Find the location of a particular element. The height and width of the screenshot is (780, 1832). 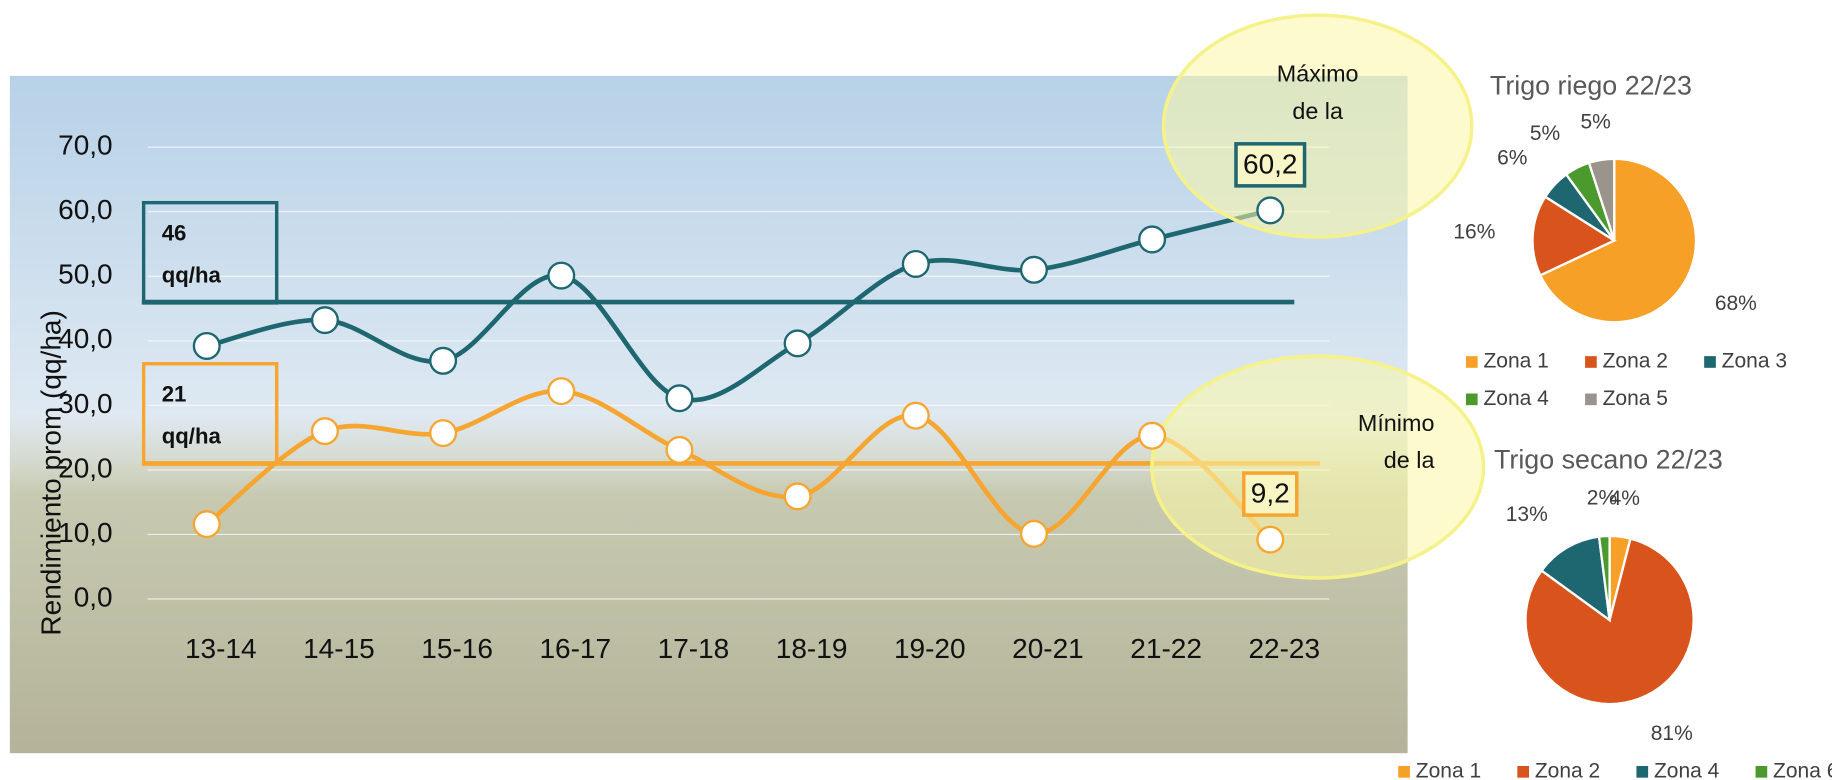

reference-box: 21 qq/ha is located at coordinates (210, 413).